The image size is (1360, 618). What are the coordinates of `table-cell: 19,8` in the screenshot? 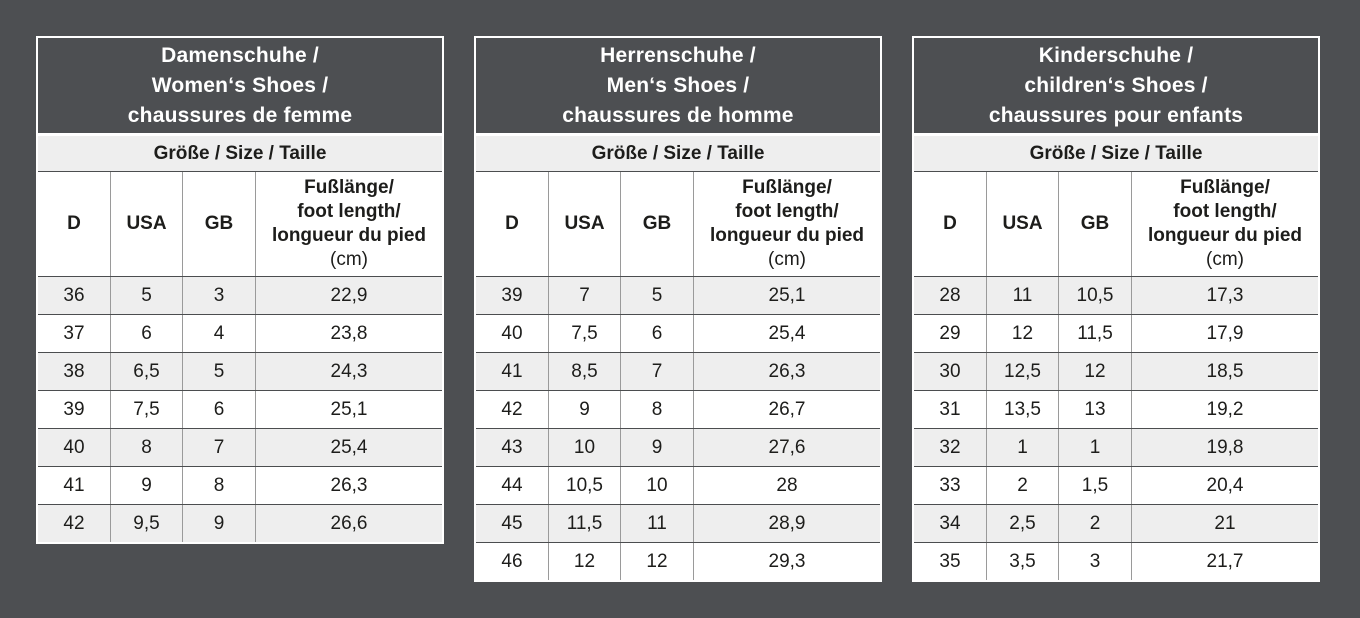 It's located at (1225, 447).